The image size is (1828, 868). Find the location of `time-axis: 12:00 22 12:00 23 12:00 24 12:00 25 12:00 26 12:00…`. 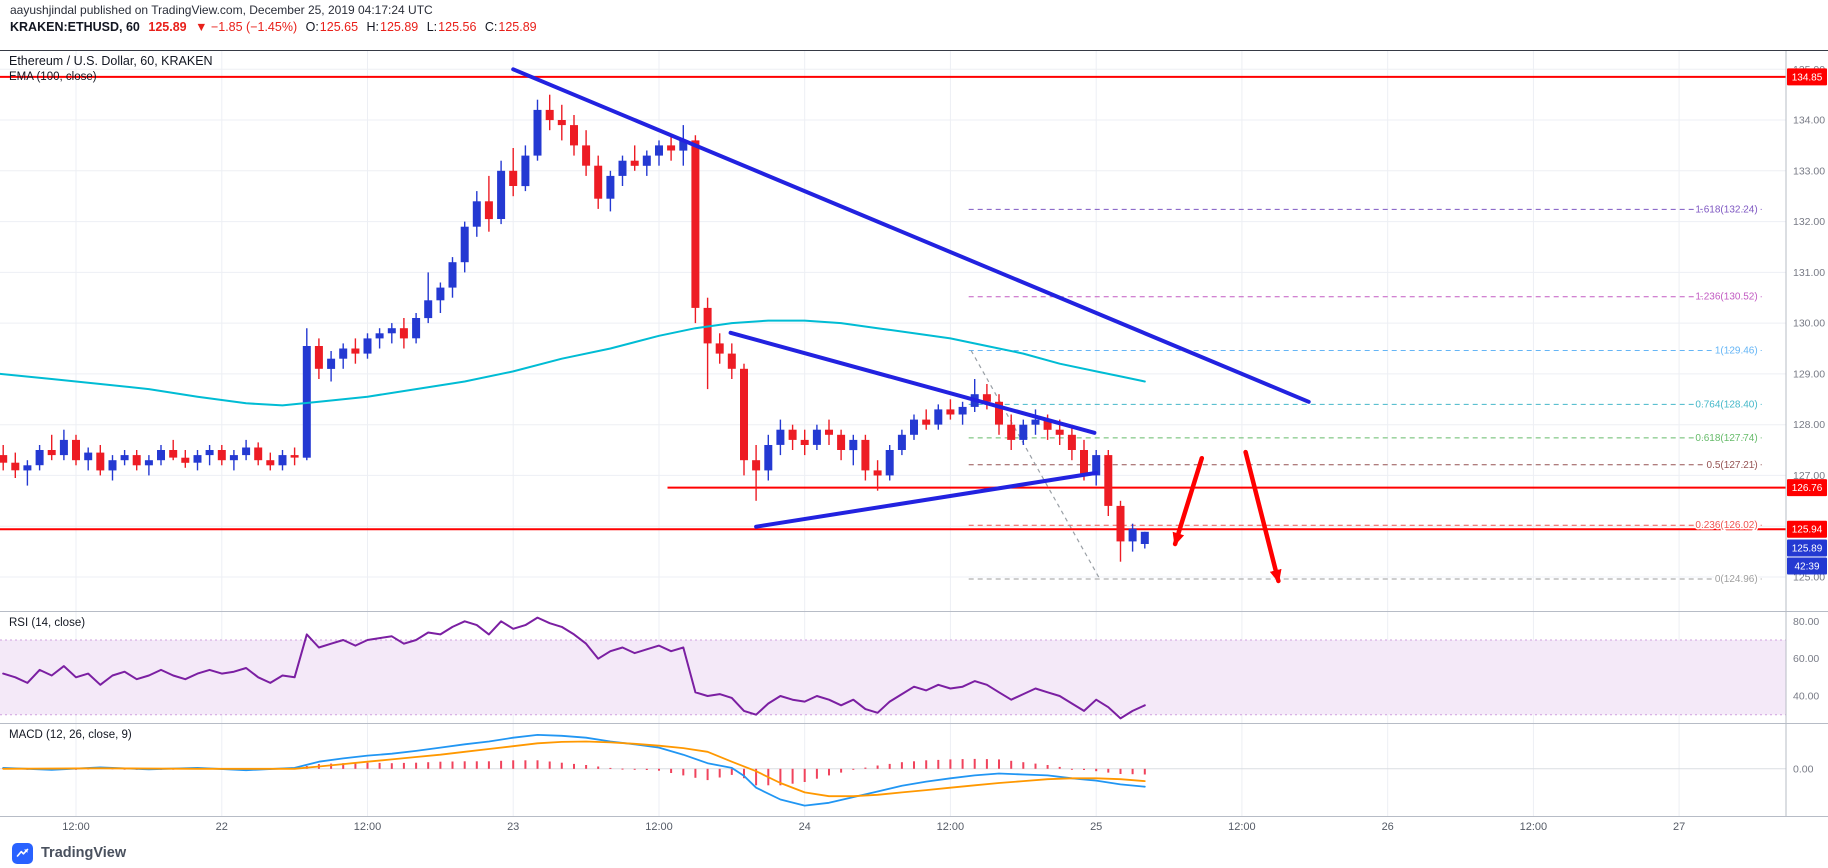

time-axis: 12:00 22 12:00 23 12:00 24 12:00 25 12:00 26 12:00… is located at coordinates (914, 827).